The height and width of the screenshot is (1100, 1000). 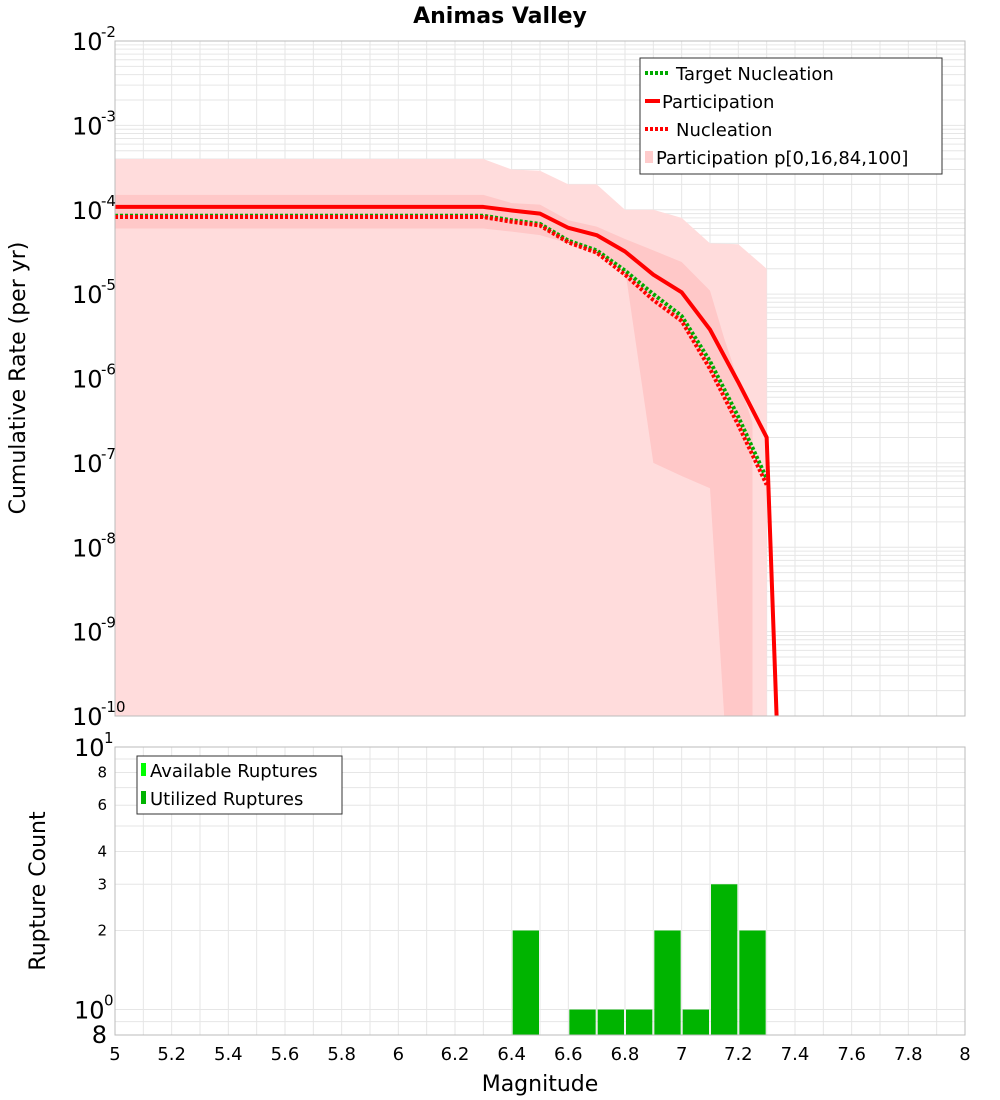 What do you see at coordinates (625, 1054) in the screenshot?
I see `x-tick-label: 6.8` at bounding box center [625, 1054].